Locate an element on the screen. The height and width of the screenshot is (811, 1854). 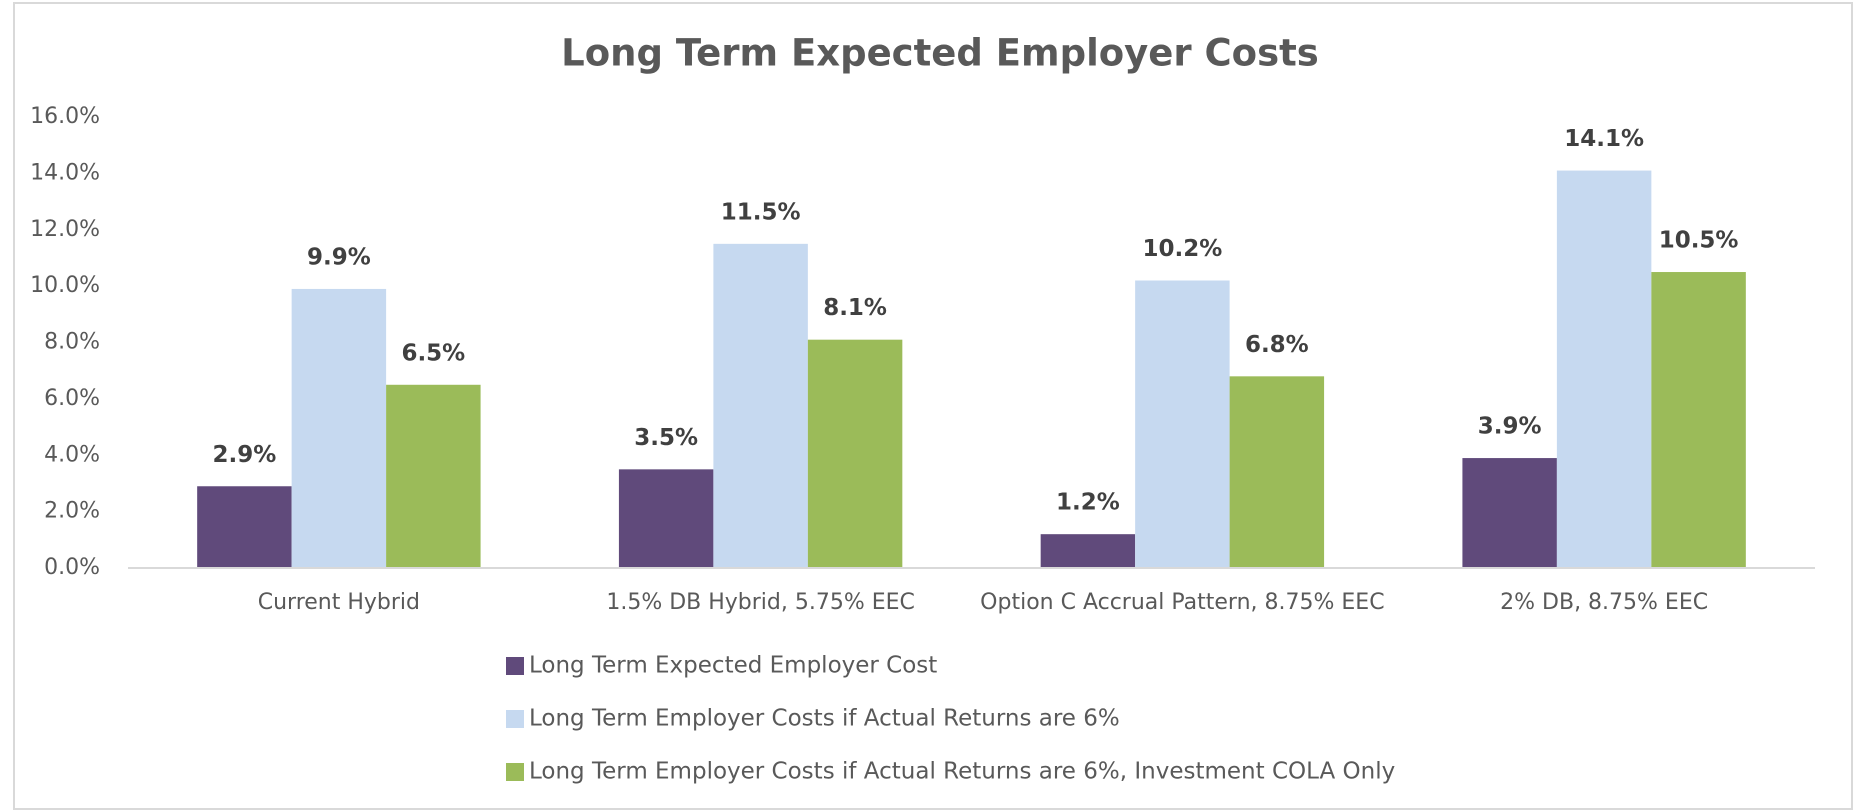
x-tick-label: 2% DB, 8.75% EEC is located at coordinates (1604, 602).